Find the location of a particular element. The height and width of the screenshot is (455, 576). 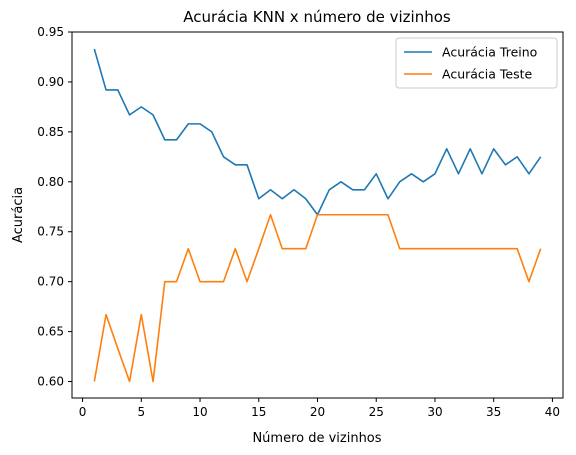

y-tick-label: 0.60 is located at coordinates (50, 382).